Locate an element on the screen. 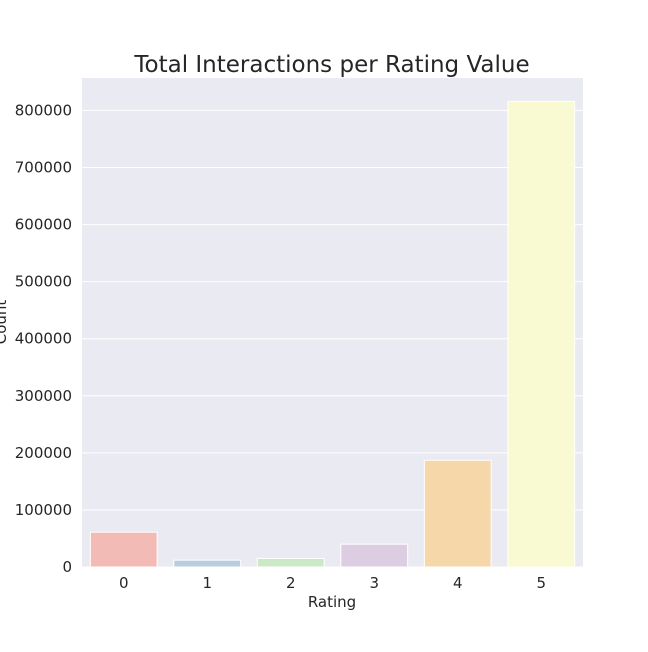  y-tick-label: 400000 is located at coordinates (43, 339).